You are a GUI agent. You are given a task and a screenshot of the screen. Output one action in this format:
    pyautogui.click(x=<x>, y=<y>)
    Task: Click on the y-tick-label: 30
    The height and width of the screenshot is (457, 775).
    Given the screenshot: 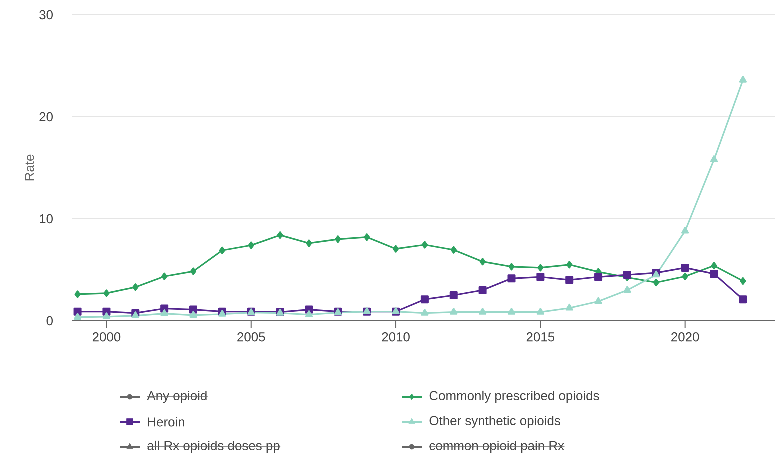 What is the action you would take?
    pyautogui.click(x=46, y=15)
    